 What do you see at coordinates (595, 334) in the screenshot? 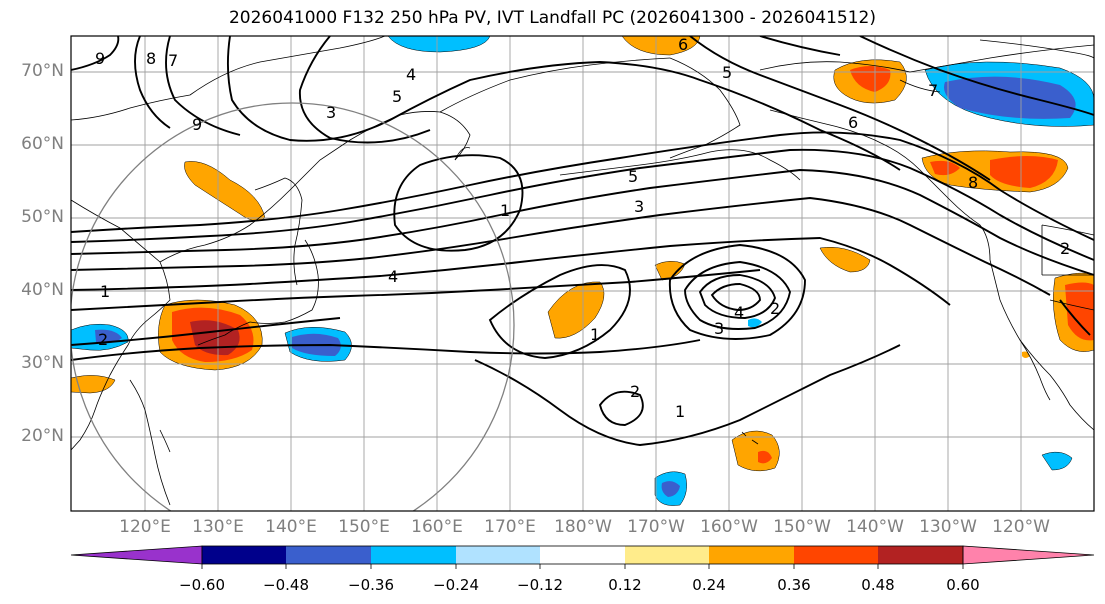
I see `contour-label-1b: 1` at bounding box center [595, 334].